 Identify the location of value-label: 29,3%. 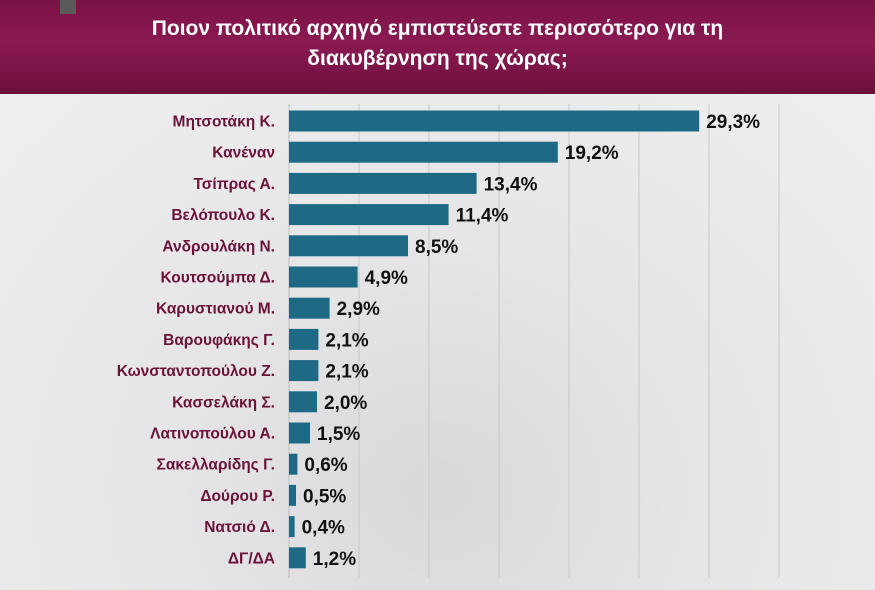
(733, 122).